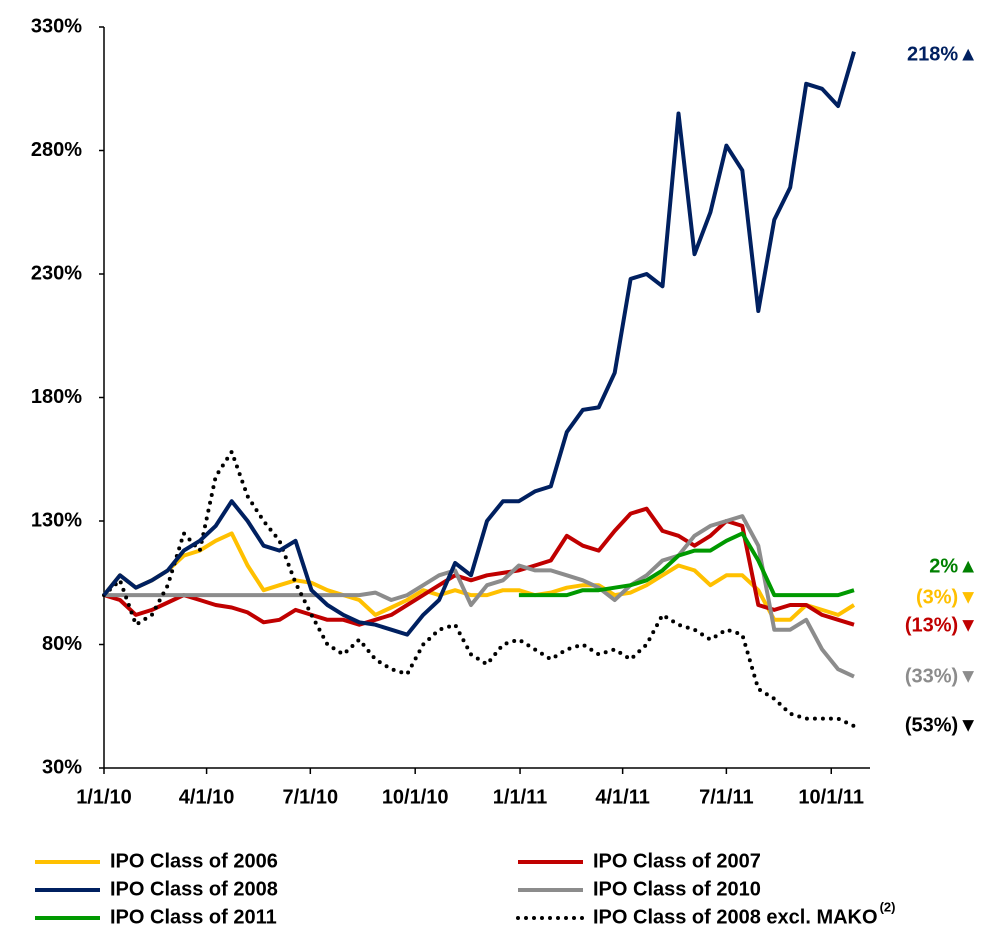  Describe the element at coordinates (735, 917) in the screenshot. I see `legend-label: IPO Class of 2008 excl. MAKO` at that location.